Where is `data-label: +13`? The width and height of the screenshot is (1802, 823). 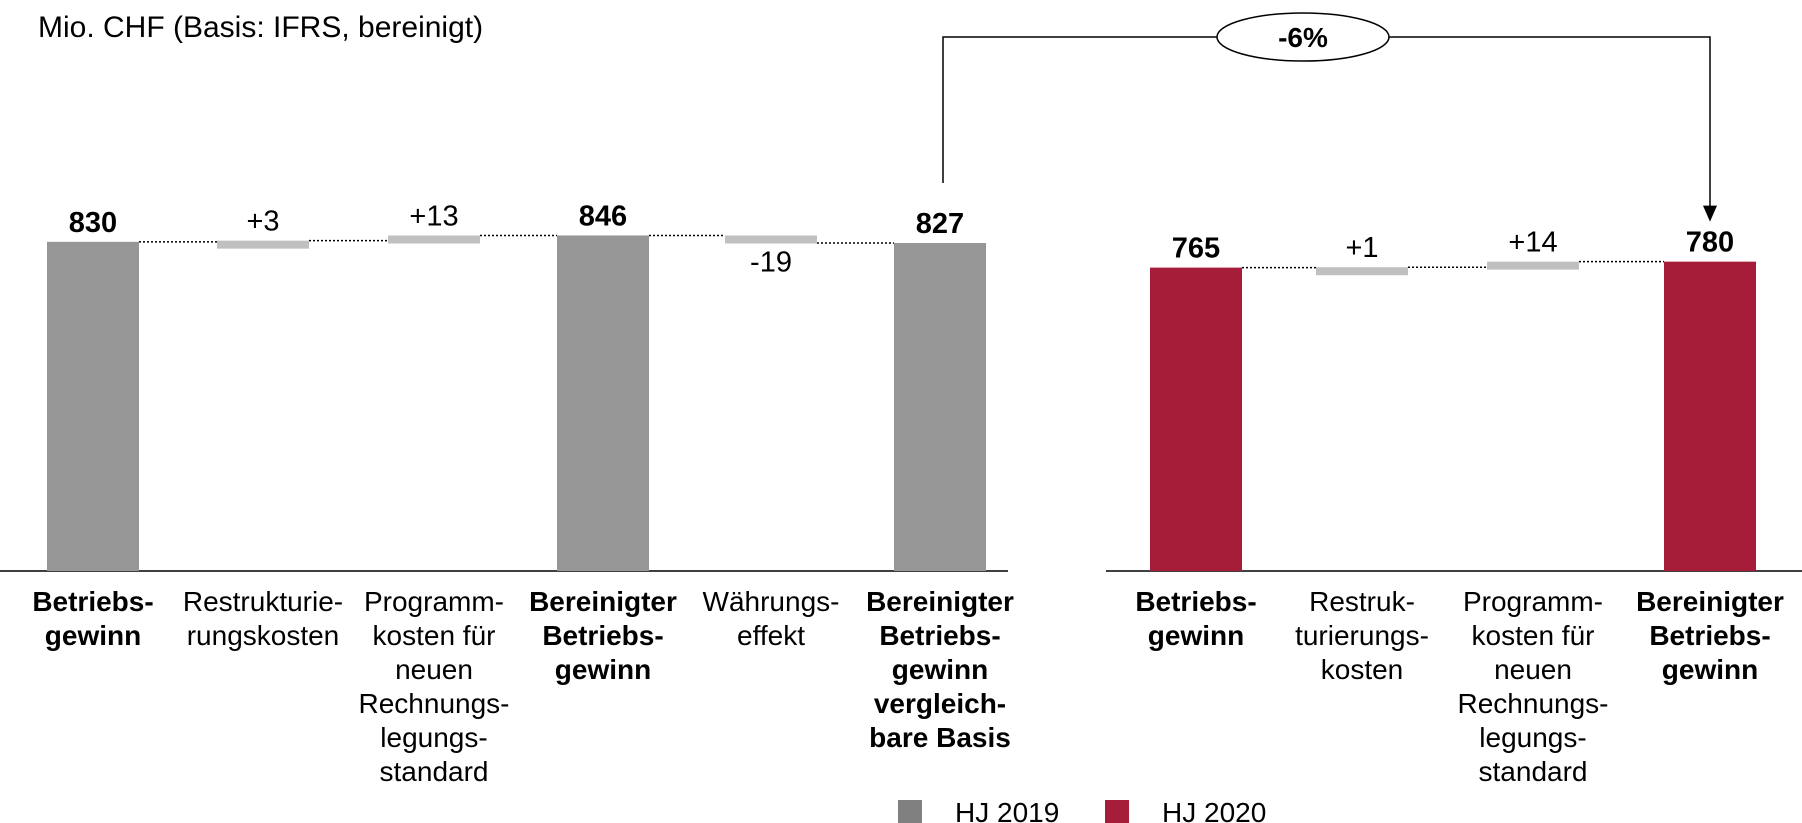
data-label: +13 is located at coordinates (433, 216).